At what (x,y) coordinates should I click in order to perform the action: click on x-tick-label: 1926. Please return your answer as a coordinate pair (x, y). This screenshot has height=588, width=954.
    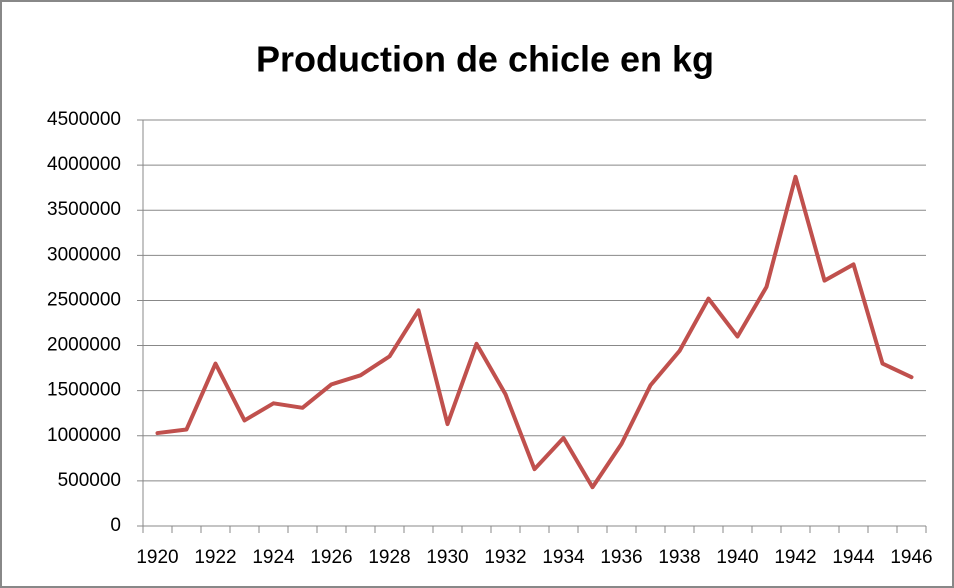
    Looking at the image, I should click on (331, 557).